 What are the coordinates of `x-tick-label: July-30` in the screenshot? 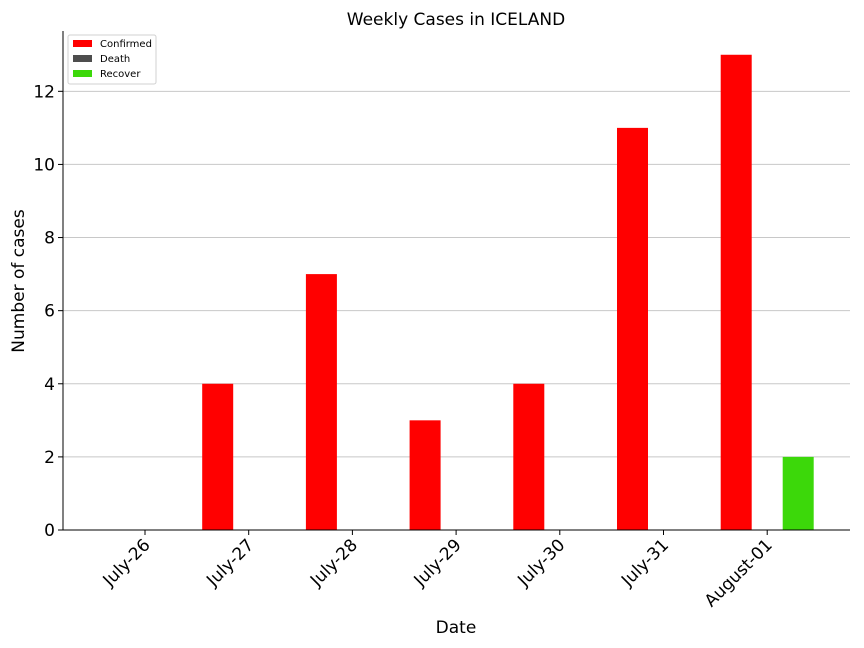 It's located at (541, 563).